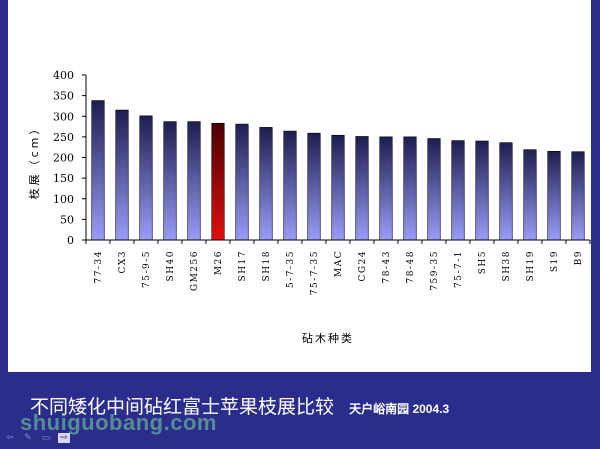 Image resolution: width=600 pixels, height=449 pixels. What do you see at coordinates (243, 265) in the screenshot?
I see `x-tick-label-SH17: SH17` at bounding box center [243, 265].